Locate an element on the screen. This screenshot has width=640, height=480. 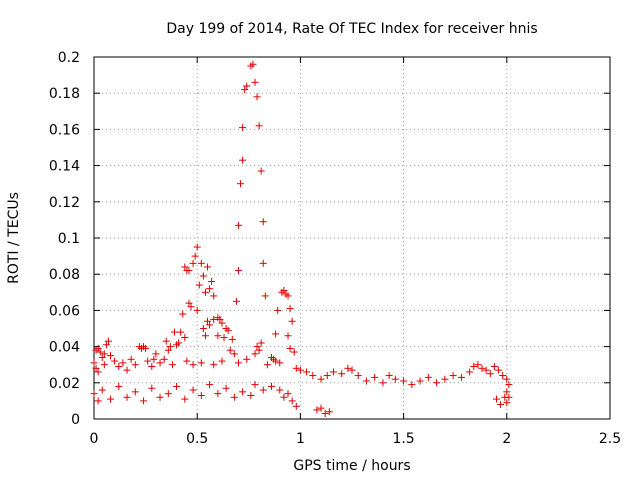
y-tick-label: 0.18 is located at coordinates (64, 94).